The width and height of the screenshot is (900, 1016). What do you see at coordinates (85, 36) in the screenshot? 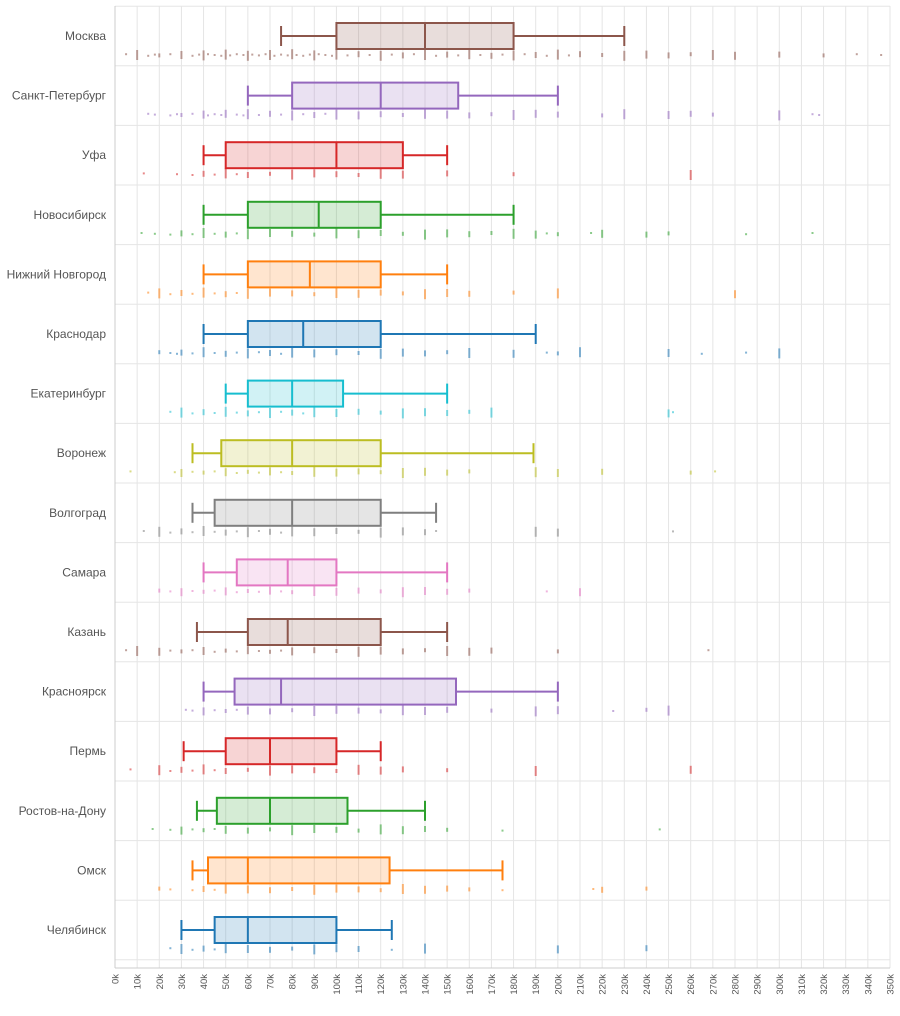
I see `category-label: Москва` at bounding box center [85, 36].